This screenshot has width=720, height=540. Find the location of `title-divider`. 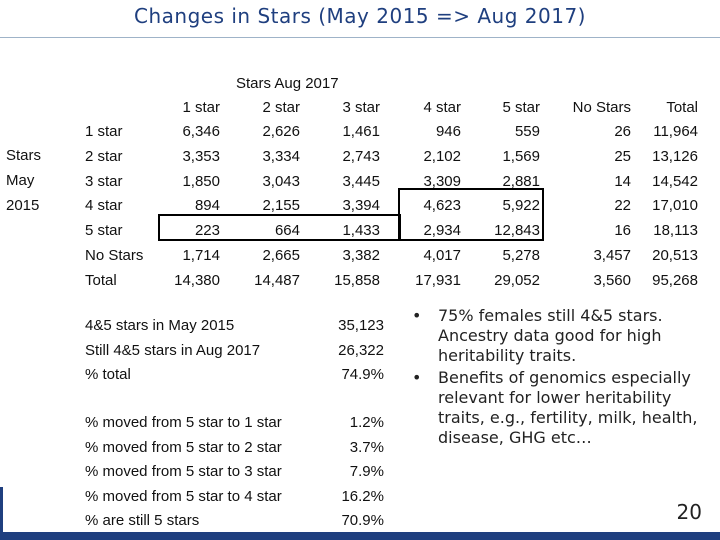

title-divider is located at coordinates (360, 37).